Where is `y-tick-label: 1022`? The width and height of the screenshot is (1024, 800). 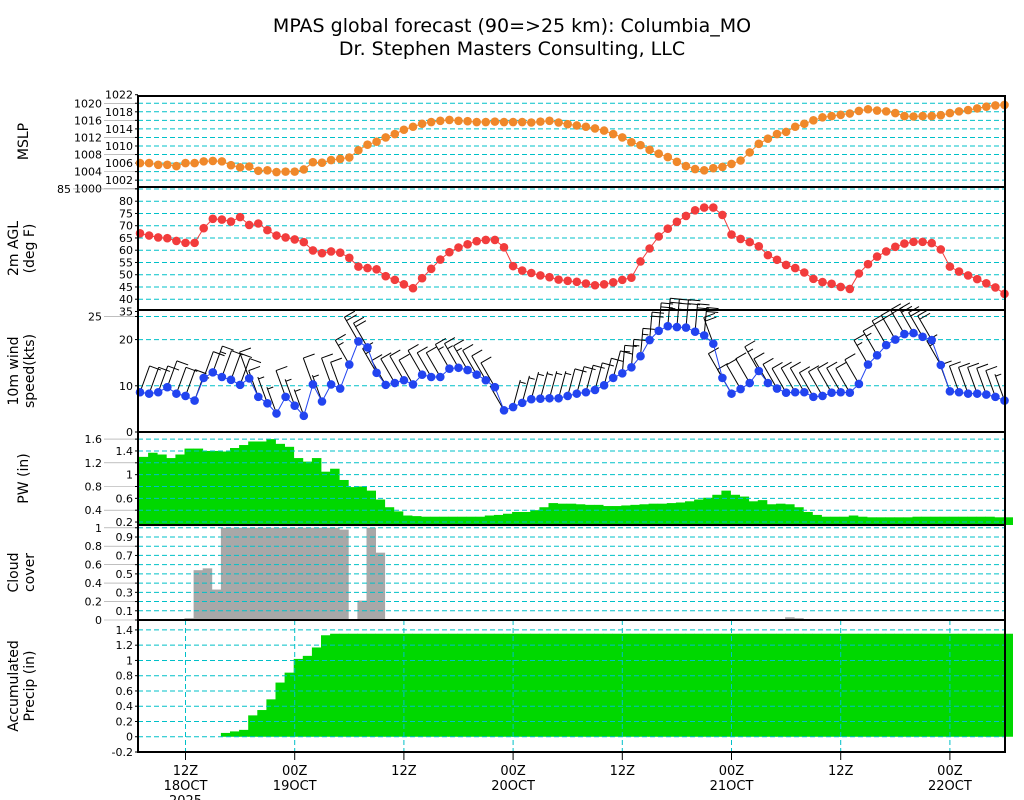
y-tick-label: 1022 is located at coordinates (119, 95).